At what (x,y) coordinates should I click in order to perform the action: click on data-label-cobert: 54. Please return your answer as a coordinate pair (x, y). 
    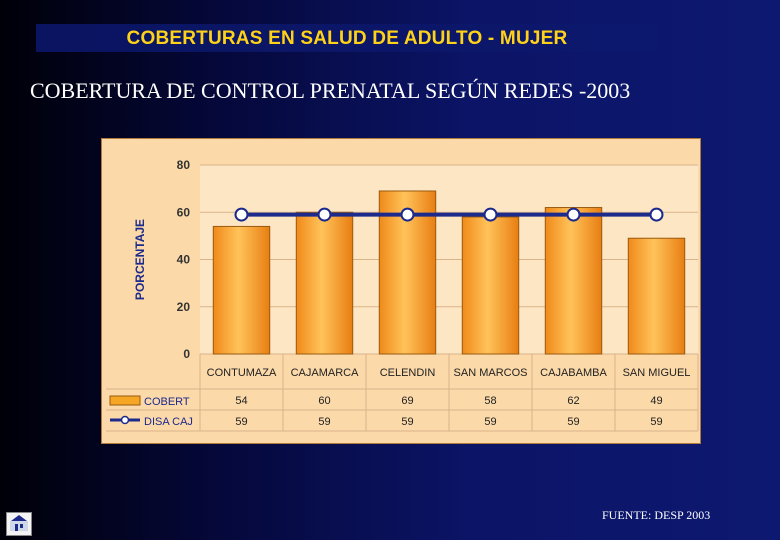
    Looking at the image, I should click on (241, 401).